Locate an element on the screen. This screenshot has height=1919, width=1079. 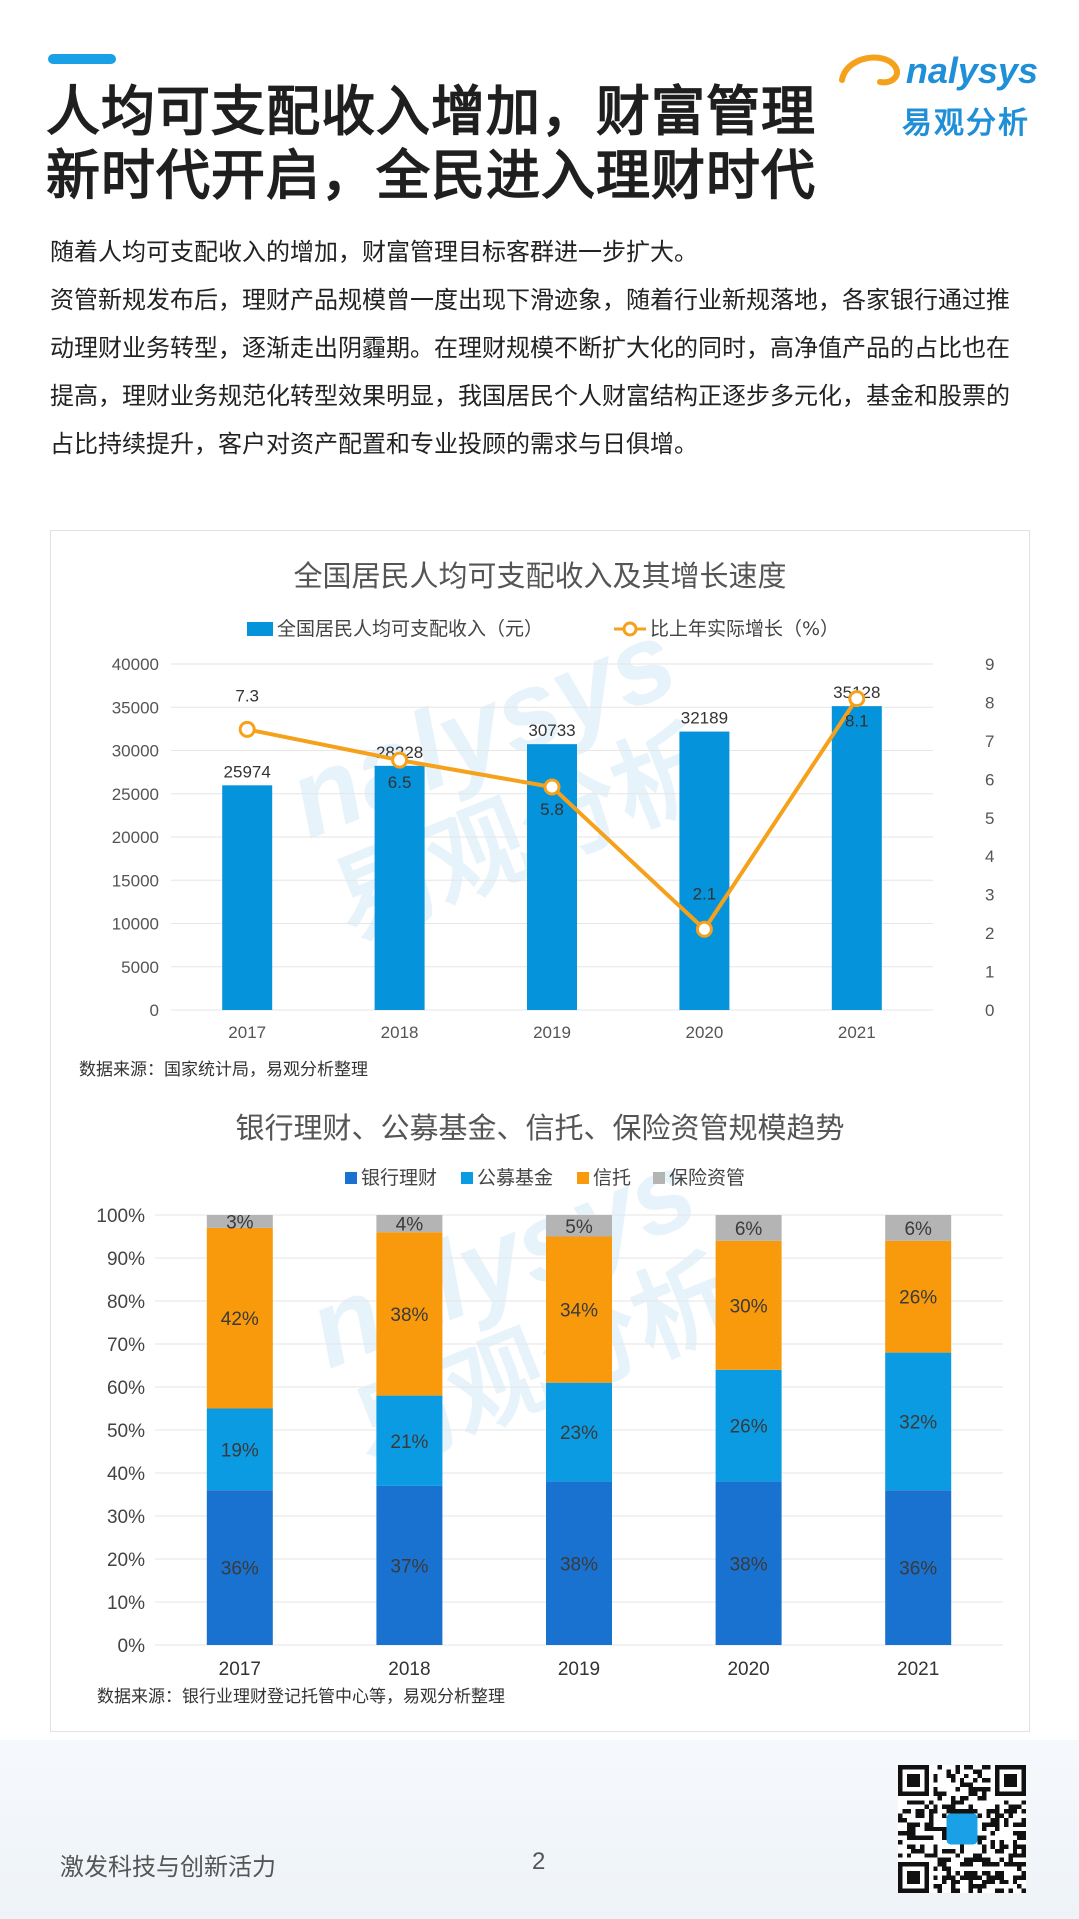
chart1-legend-line-marker is located at coordinates (630, 629).